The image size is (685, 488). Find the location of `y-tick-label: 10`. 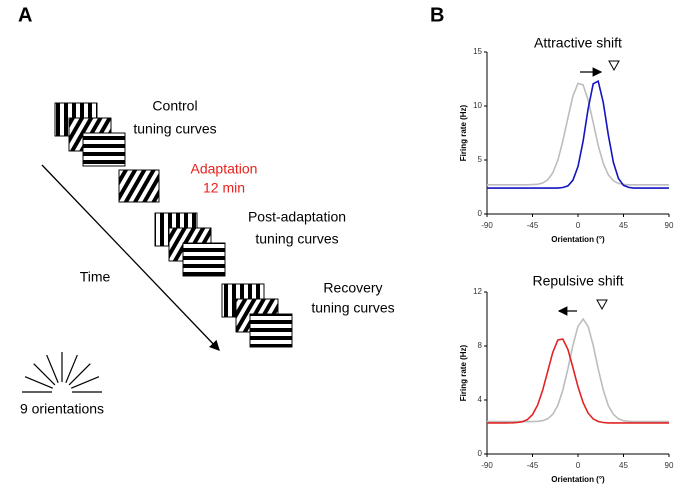

y-tick-label: 10 is located at coordinates (477, 105).